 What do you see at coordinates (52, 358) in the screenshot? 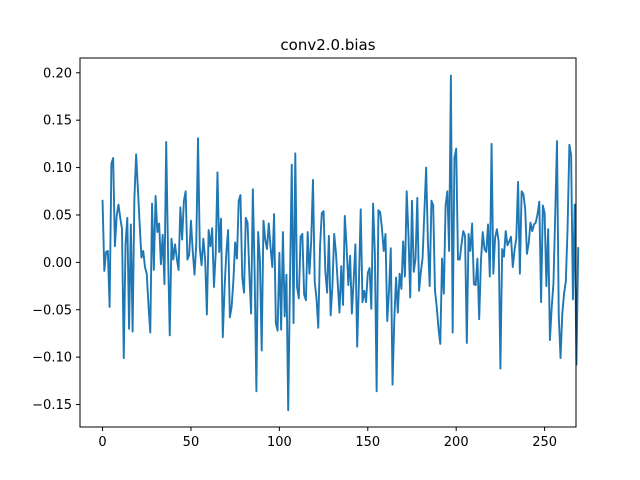
I see `y-tick-label: −0.10` at bounding box center [52, 358].